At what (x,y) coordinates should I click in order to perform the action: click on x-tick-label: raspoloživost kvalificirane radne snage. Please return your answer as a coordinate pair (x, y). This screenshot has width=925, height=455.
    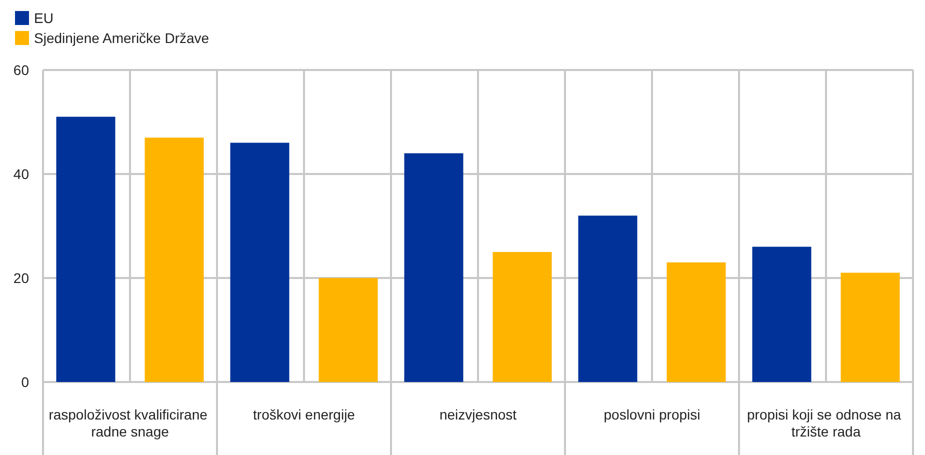
    Looking at the image, I should click on (130, 423).